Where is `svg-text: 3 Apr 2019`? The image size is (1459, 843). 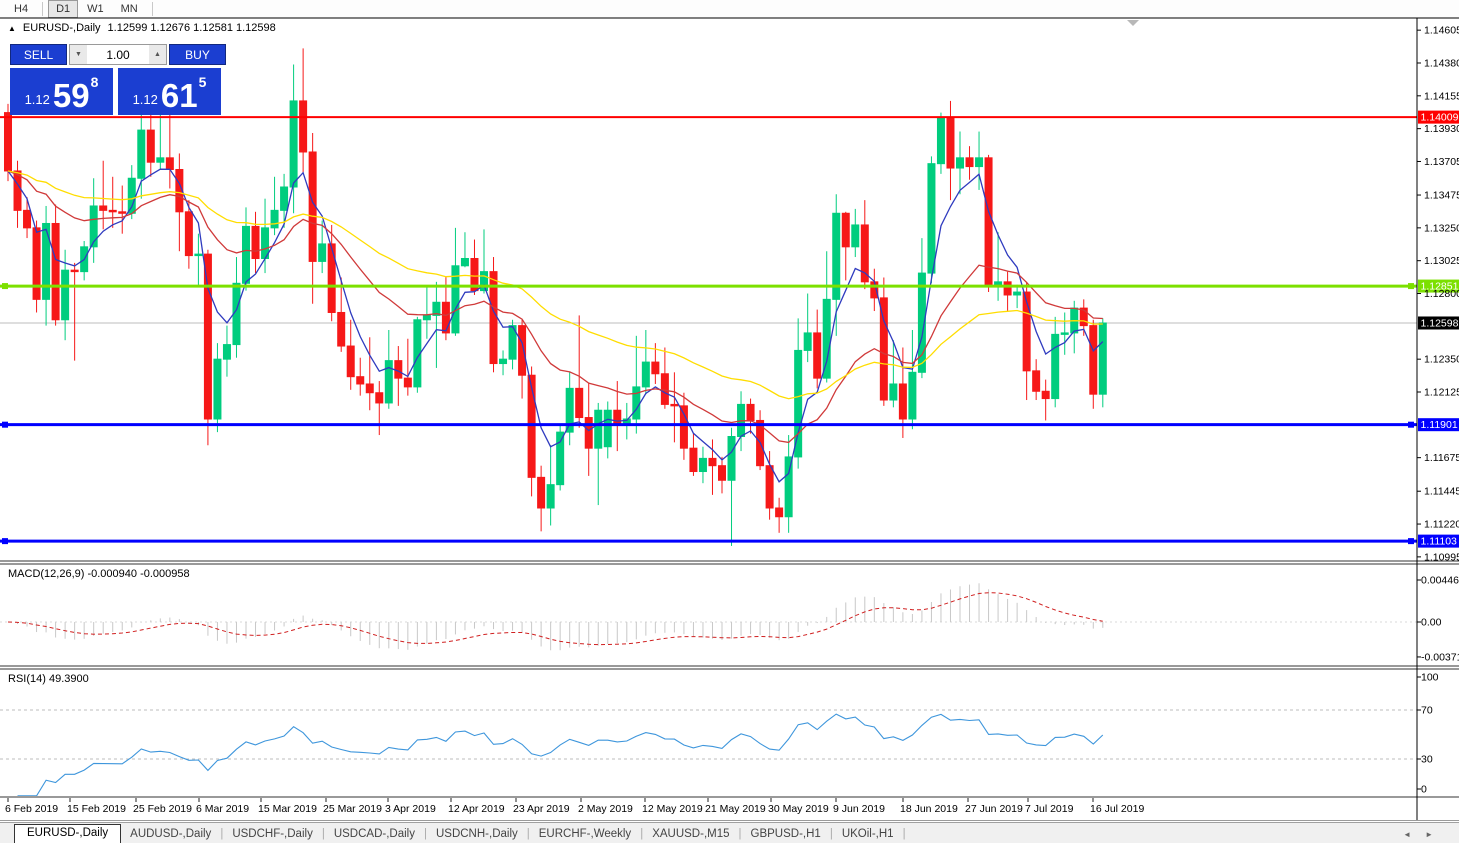
svg-text: 3 Apr 2019 is located at coordinates (410, 809).